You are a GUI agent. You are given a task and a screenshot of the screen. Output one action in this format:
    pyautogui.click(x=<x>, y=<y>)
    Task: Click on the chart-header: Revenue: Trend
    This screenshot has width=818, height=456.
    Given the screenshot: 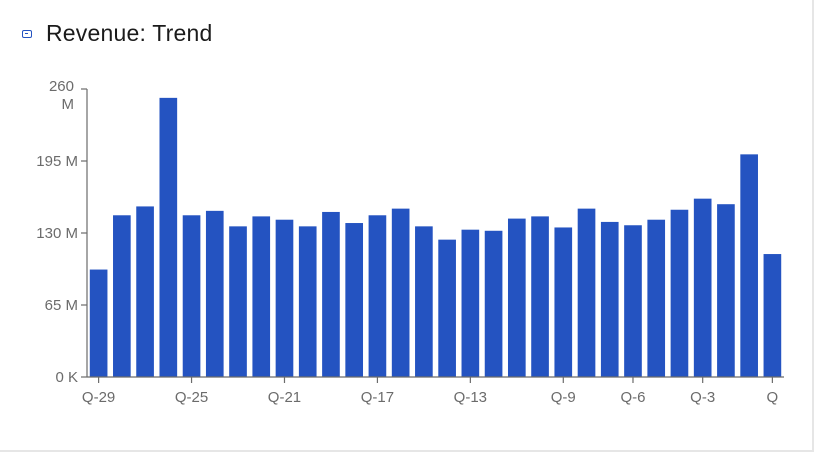 What is the action you would take?
    pyautogui.click(x=117, y=33)
    